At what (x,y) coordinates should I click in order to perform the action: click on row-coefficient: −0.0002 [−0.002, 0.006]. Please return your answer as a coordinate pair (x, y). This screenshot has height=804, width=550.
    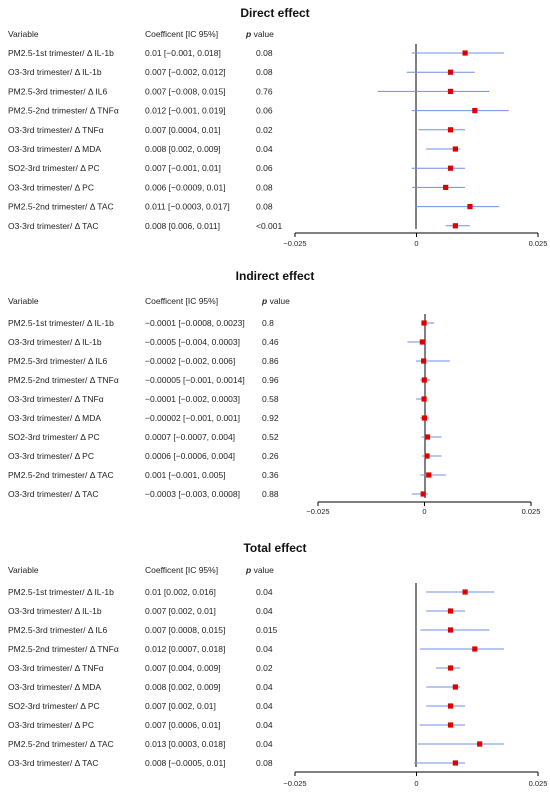
    Looking at the image, I should click on (190, 361).